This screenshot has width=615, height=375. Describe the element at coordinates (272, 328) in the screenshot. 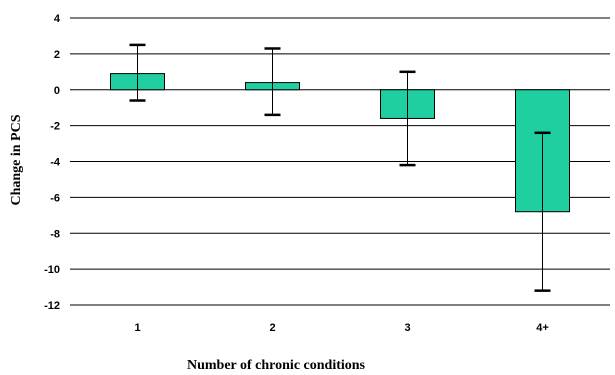

I see `x-tick-label: 2` at that location.